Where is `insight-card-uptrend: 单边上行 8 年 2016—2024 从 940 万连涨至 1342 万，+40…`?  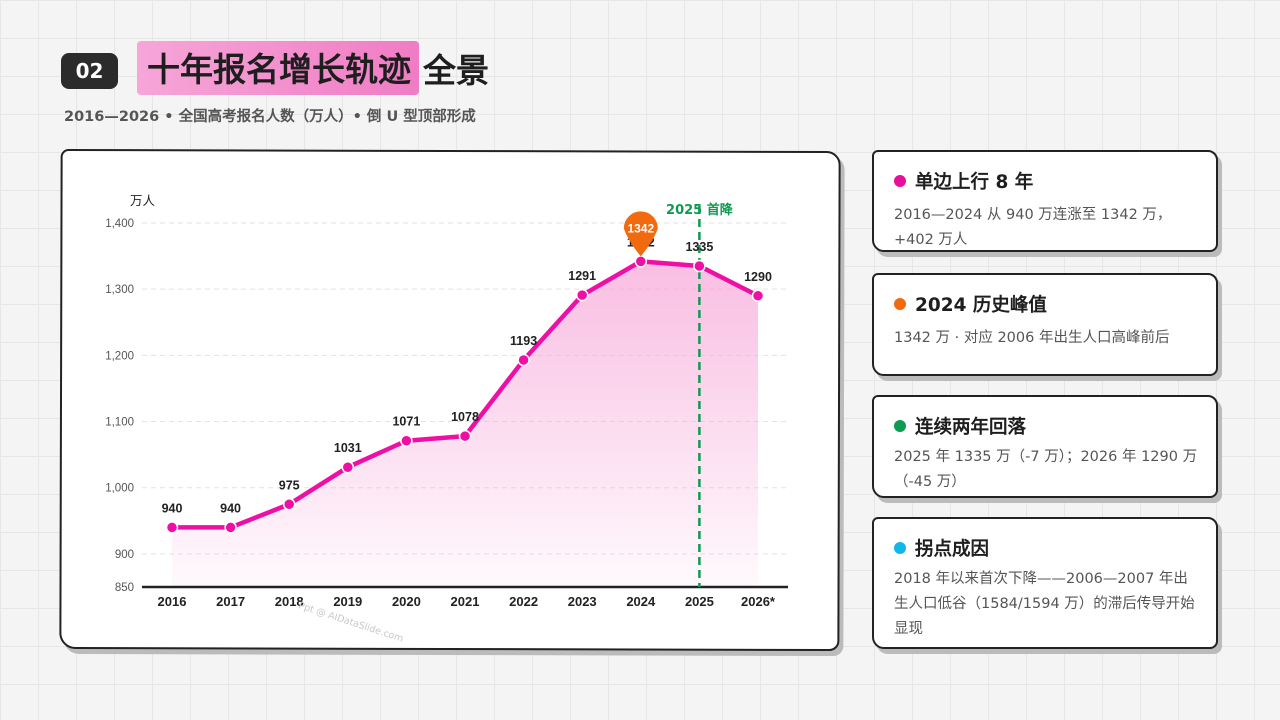 insight-card-uptrend: 单边上行 8 年 2016—2024 从 940 万连涨至 1342 万，+40… is located at coordinates (1045, 201).